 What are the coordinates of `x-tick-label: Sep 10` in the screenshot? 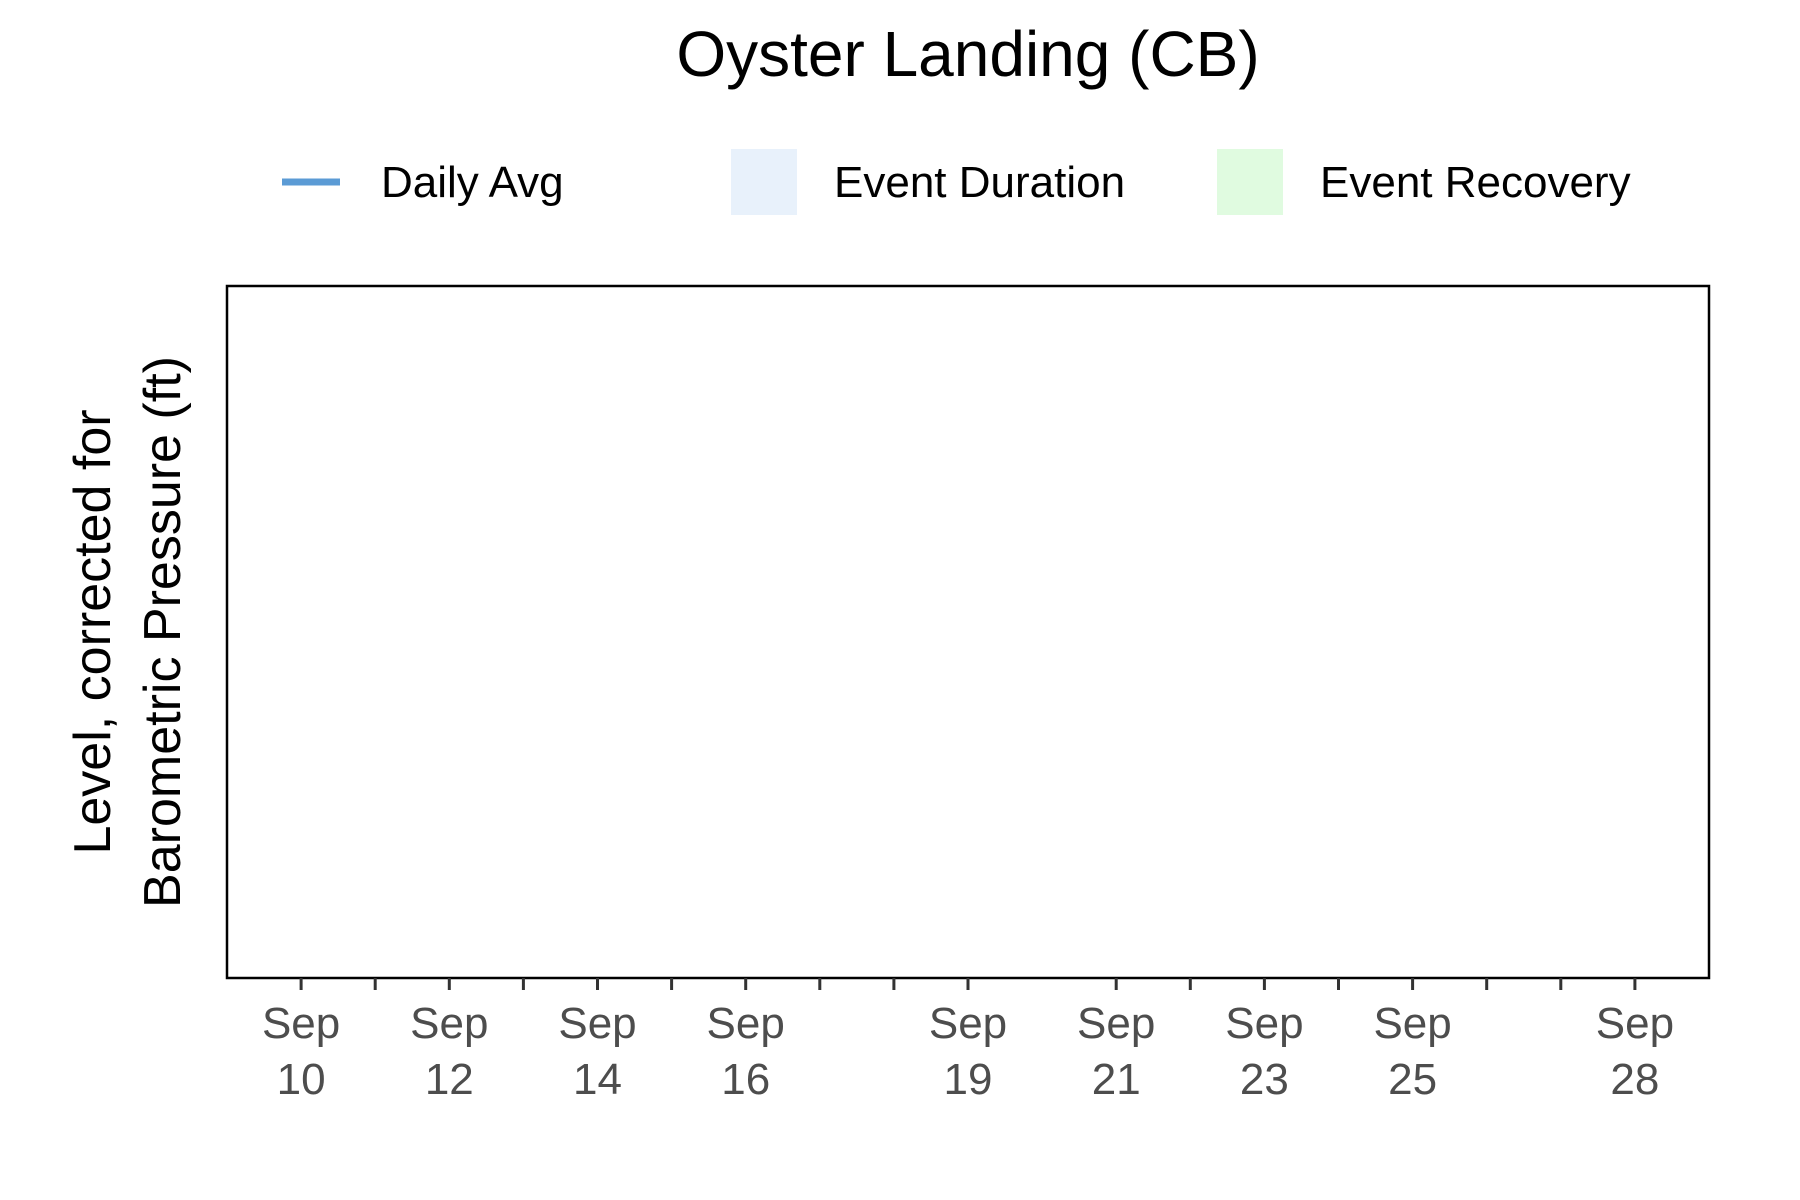 It's located at (301, 1051).